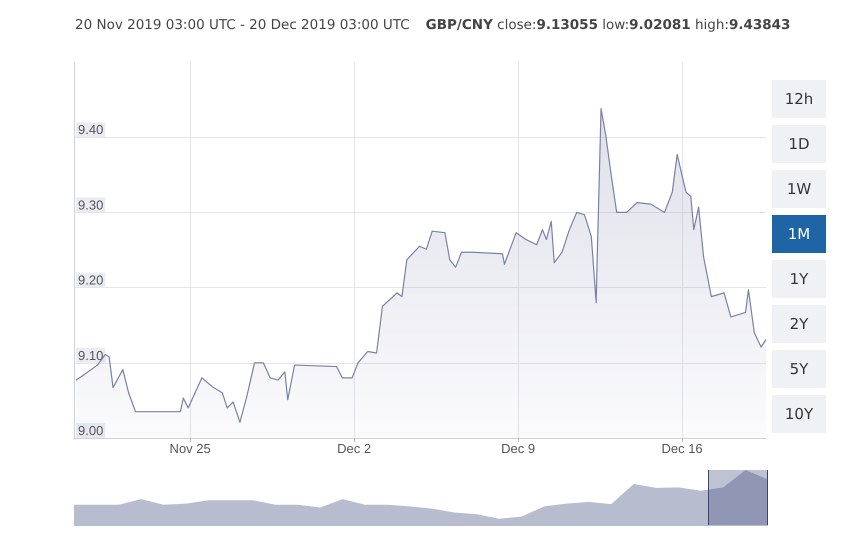  Describe the element at coordinates (354, 448) in the screenshot. I see `x-tick-label: Dec 2` at that location.